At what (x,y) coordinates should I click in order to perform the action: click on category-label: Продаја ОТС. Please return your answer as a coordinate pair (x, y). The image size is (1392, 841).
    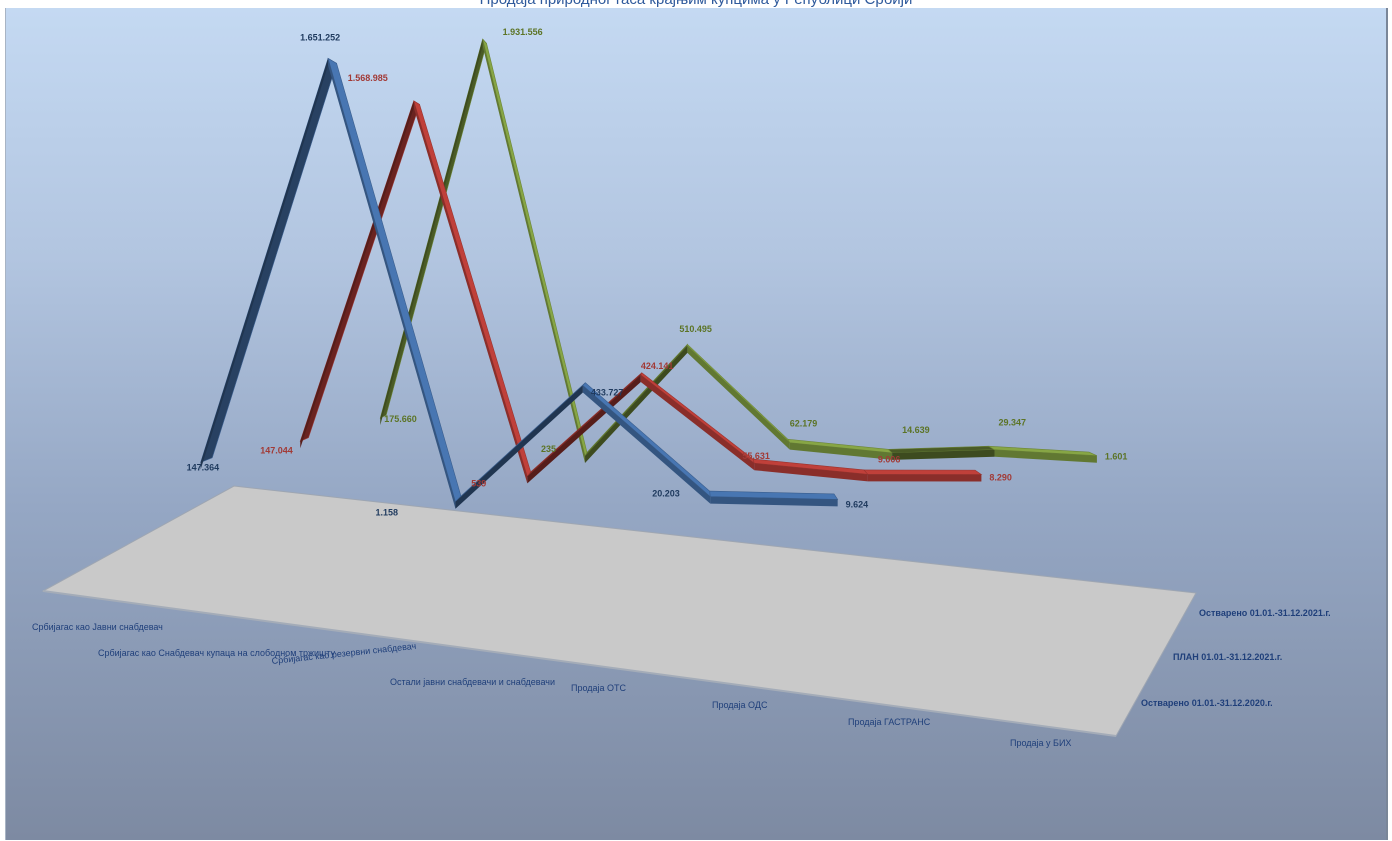
    Looking at the image, I should click on (599, 688).